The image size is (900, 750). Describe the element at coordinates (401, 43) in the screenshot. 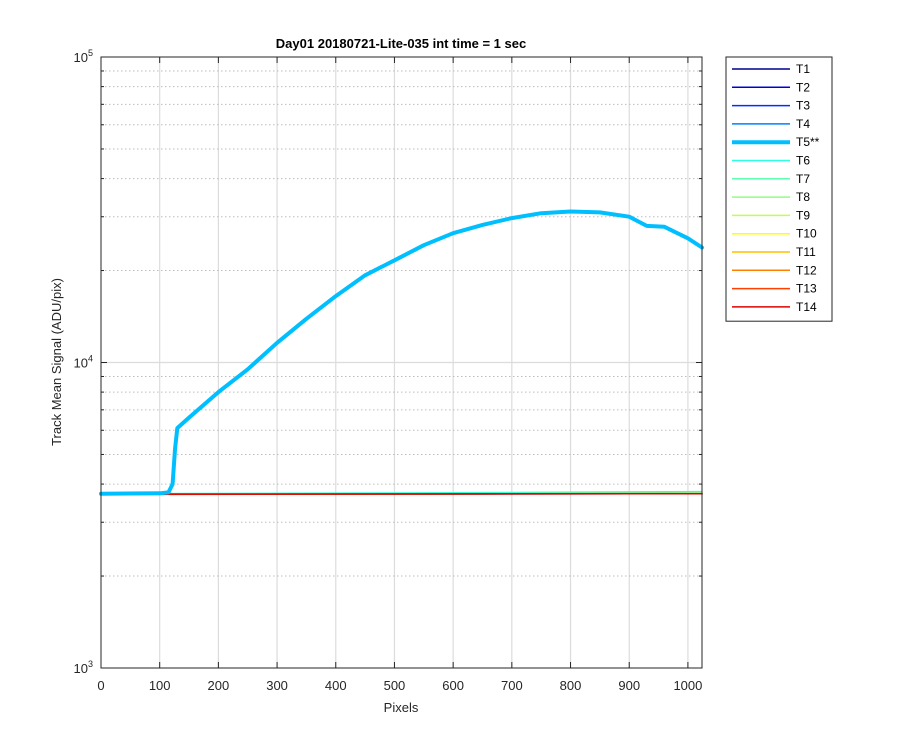

I see `chart-title: Day01 20180721-Lite-035 int time = 1 sec` at that location.